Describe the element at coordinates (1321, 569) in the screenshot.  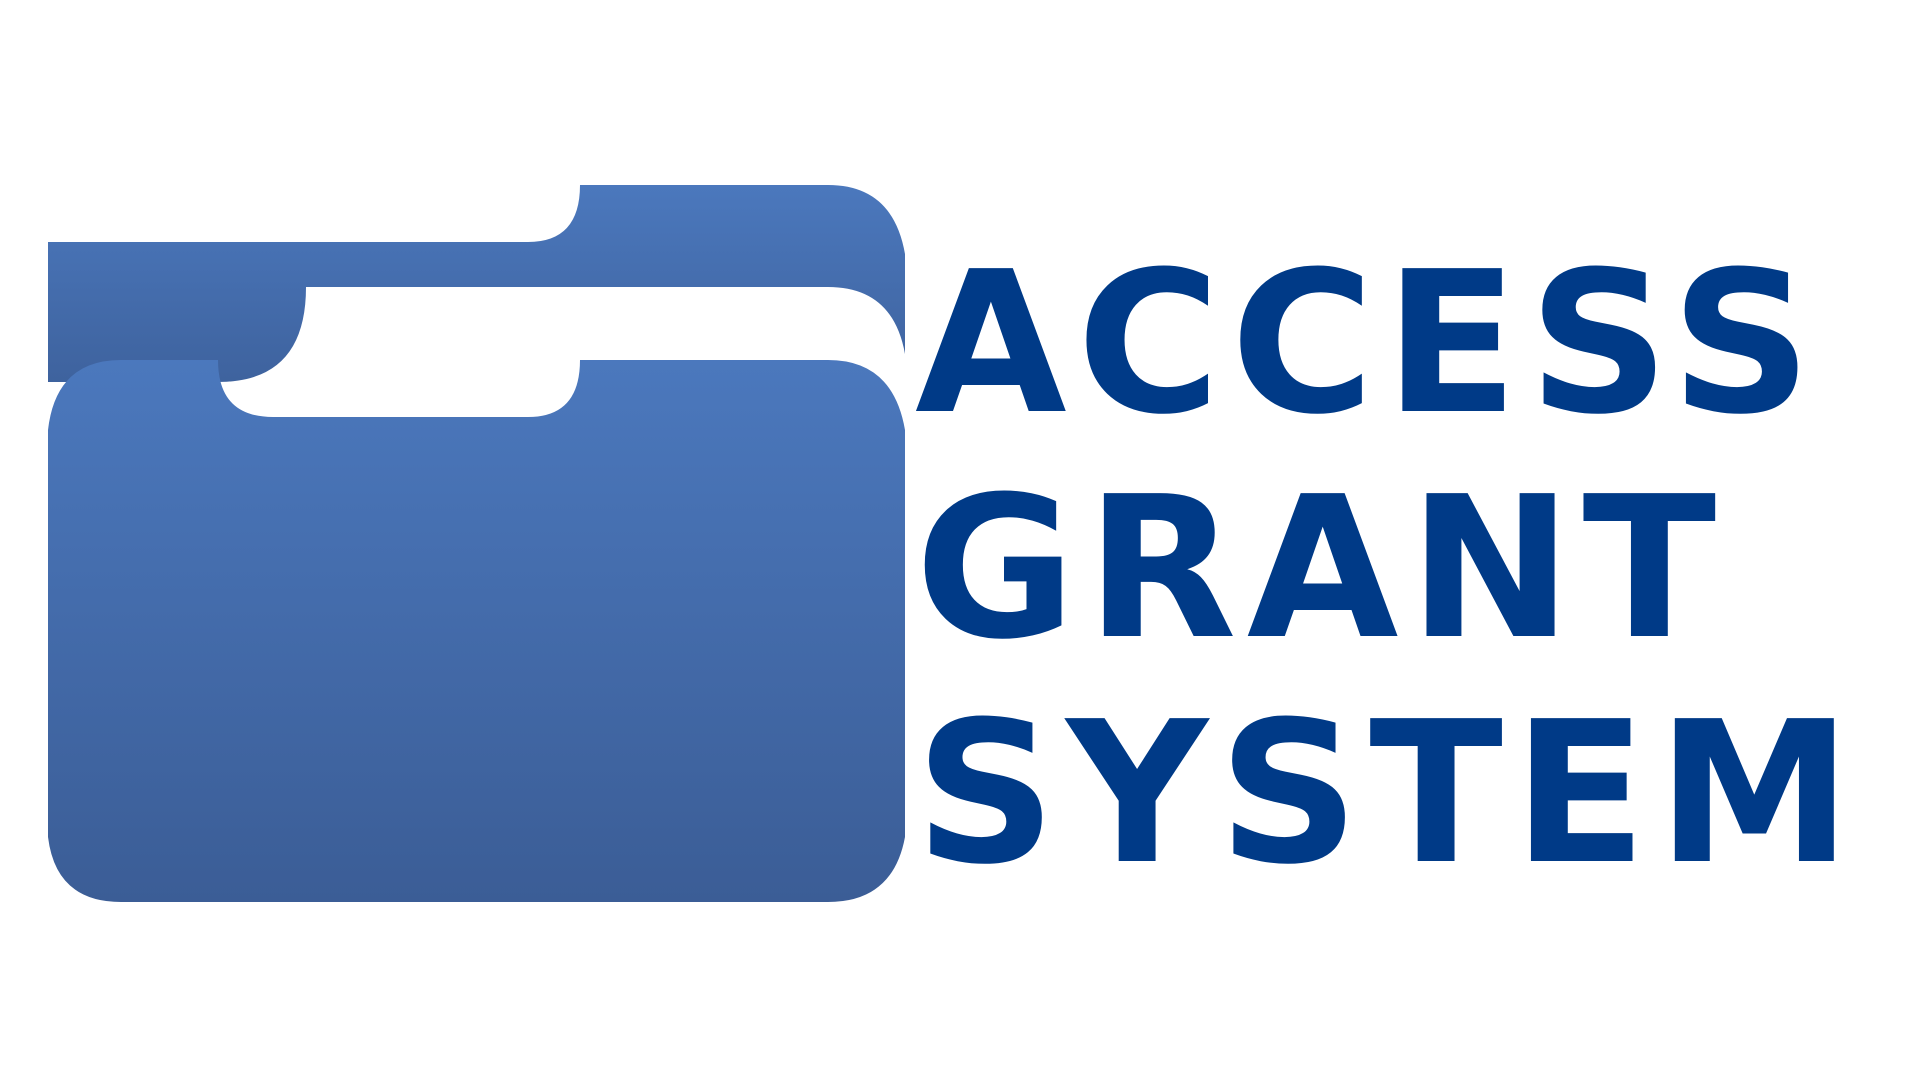
I see `wordmark-line-2: GRANT` at that location.